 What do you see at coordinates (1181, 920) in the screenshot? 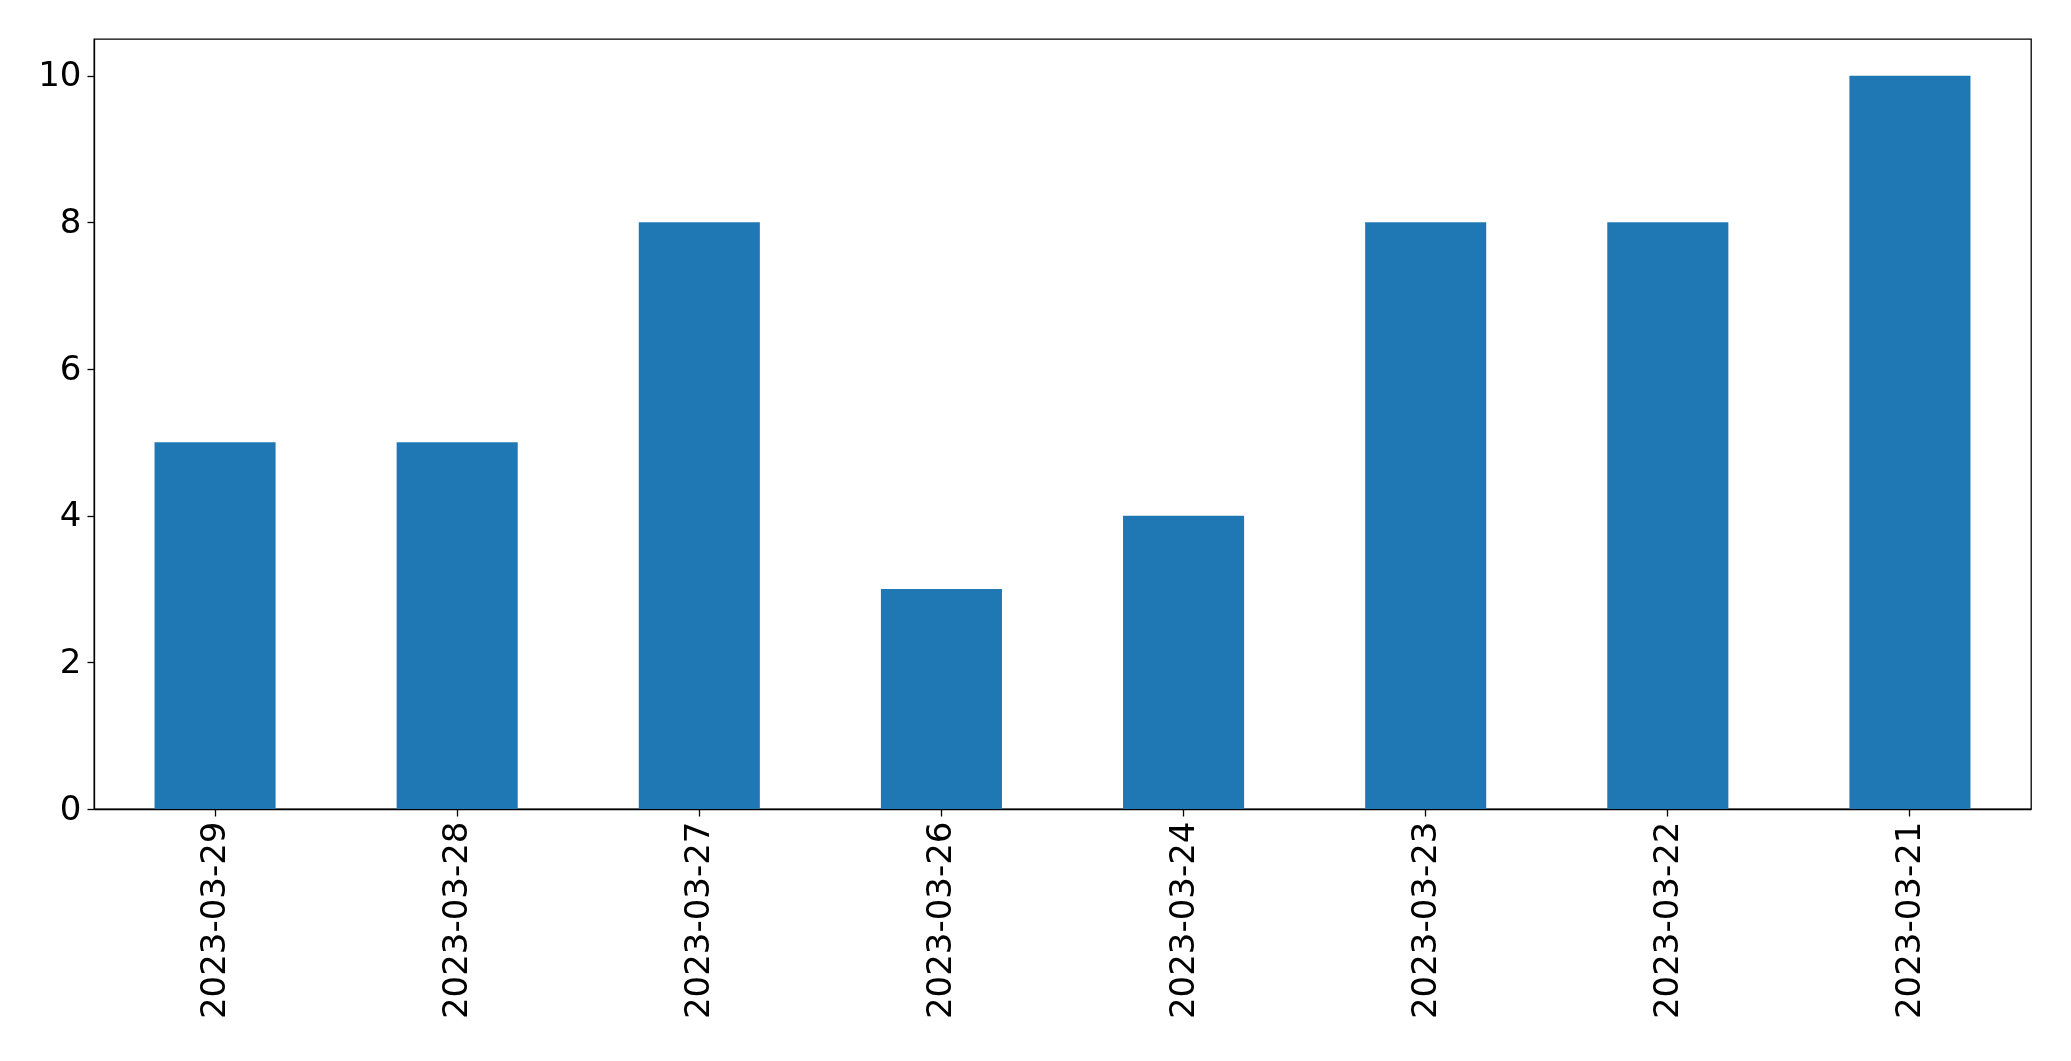
I see `x-tick-label: 2023-03-24` at bounding box center [1181, 920].